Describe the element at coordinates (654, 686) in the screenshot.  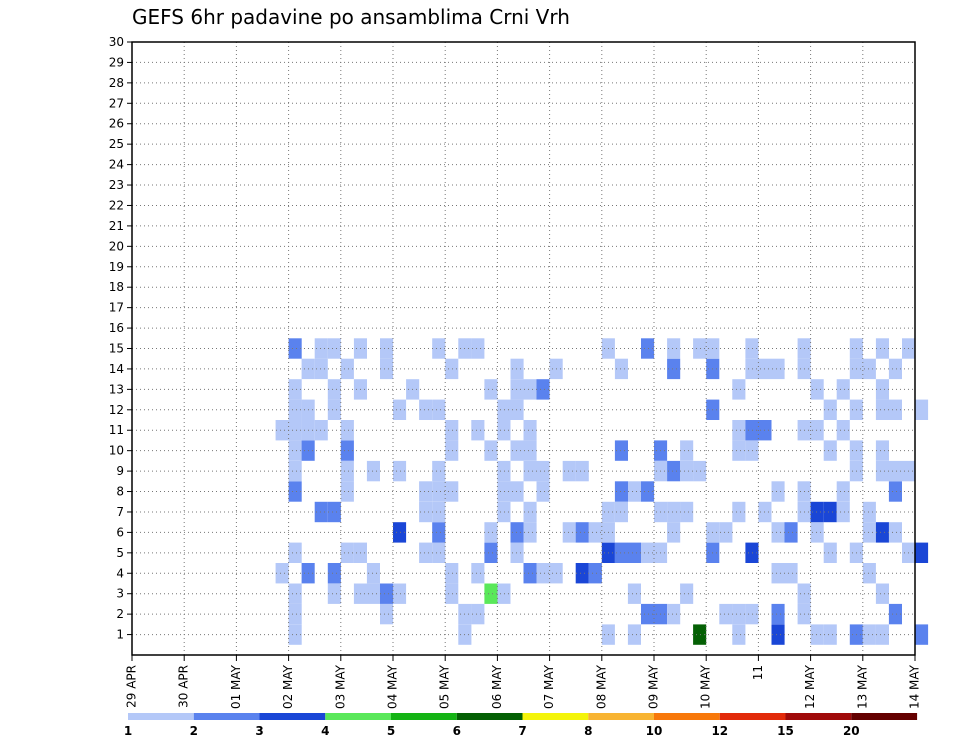
I see `x-tick-label: 09 MAY` at that location.